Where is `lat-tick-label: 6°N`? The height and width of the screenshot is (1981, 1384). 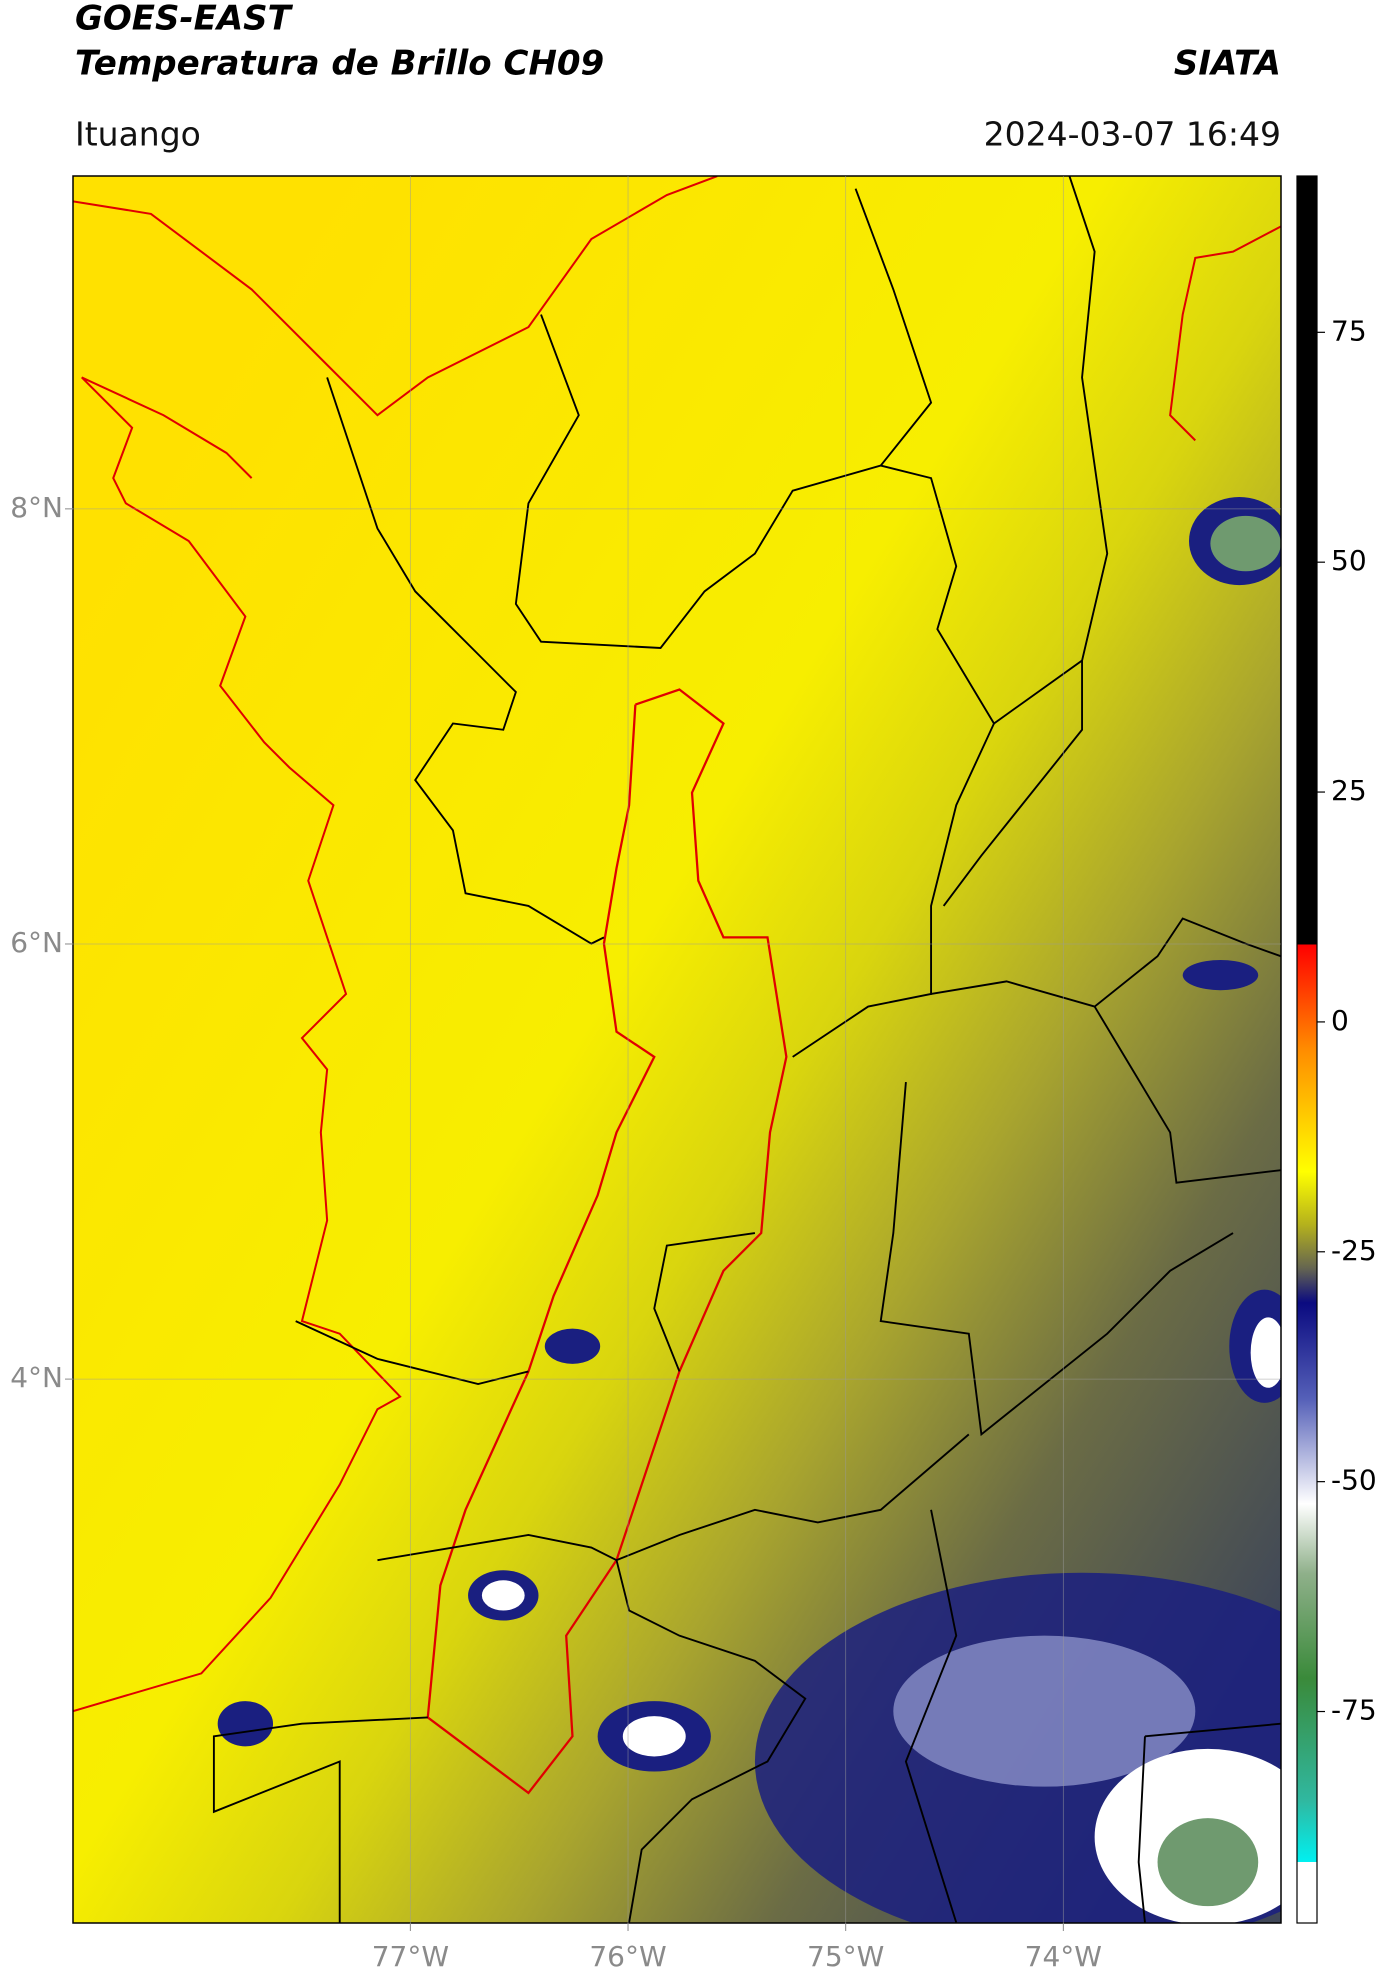
lat-tick-label: 6°N is located at coordinates (36, 942).